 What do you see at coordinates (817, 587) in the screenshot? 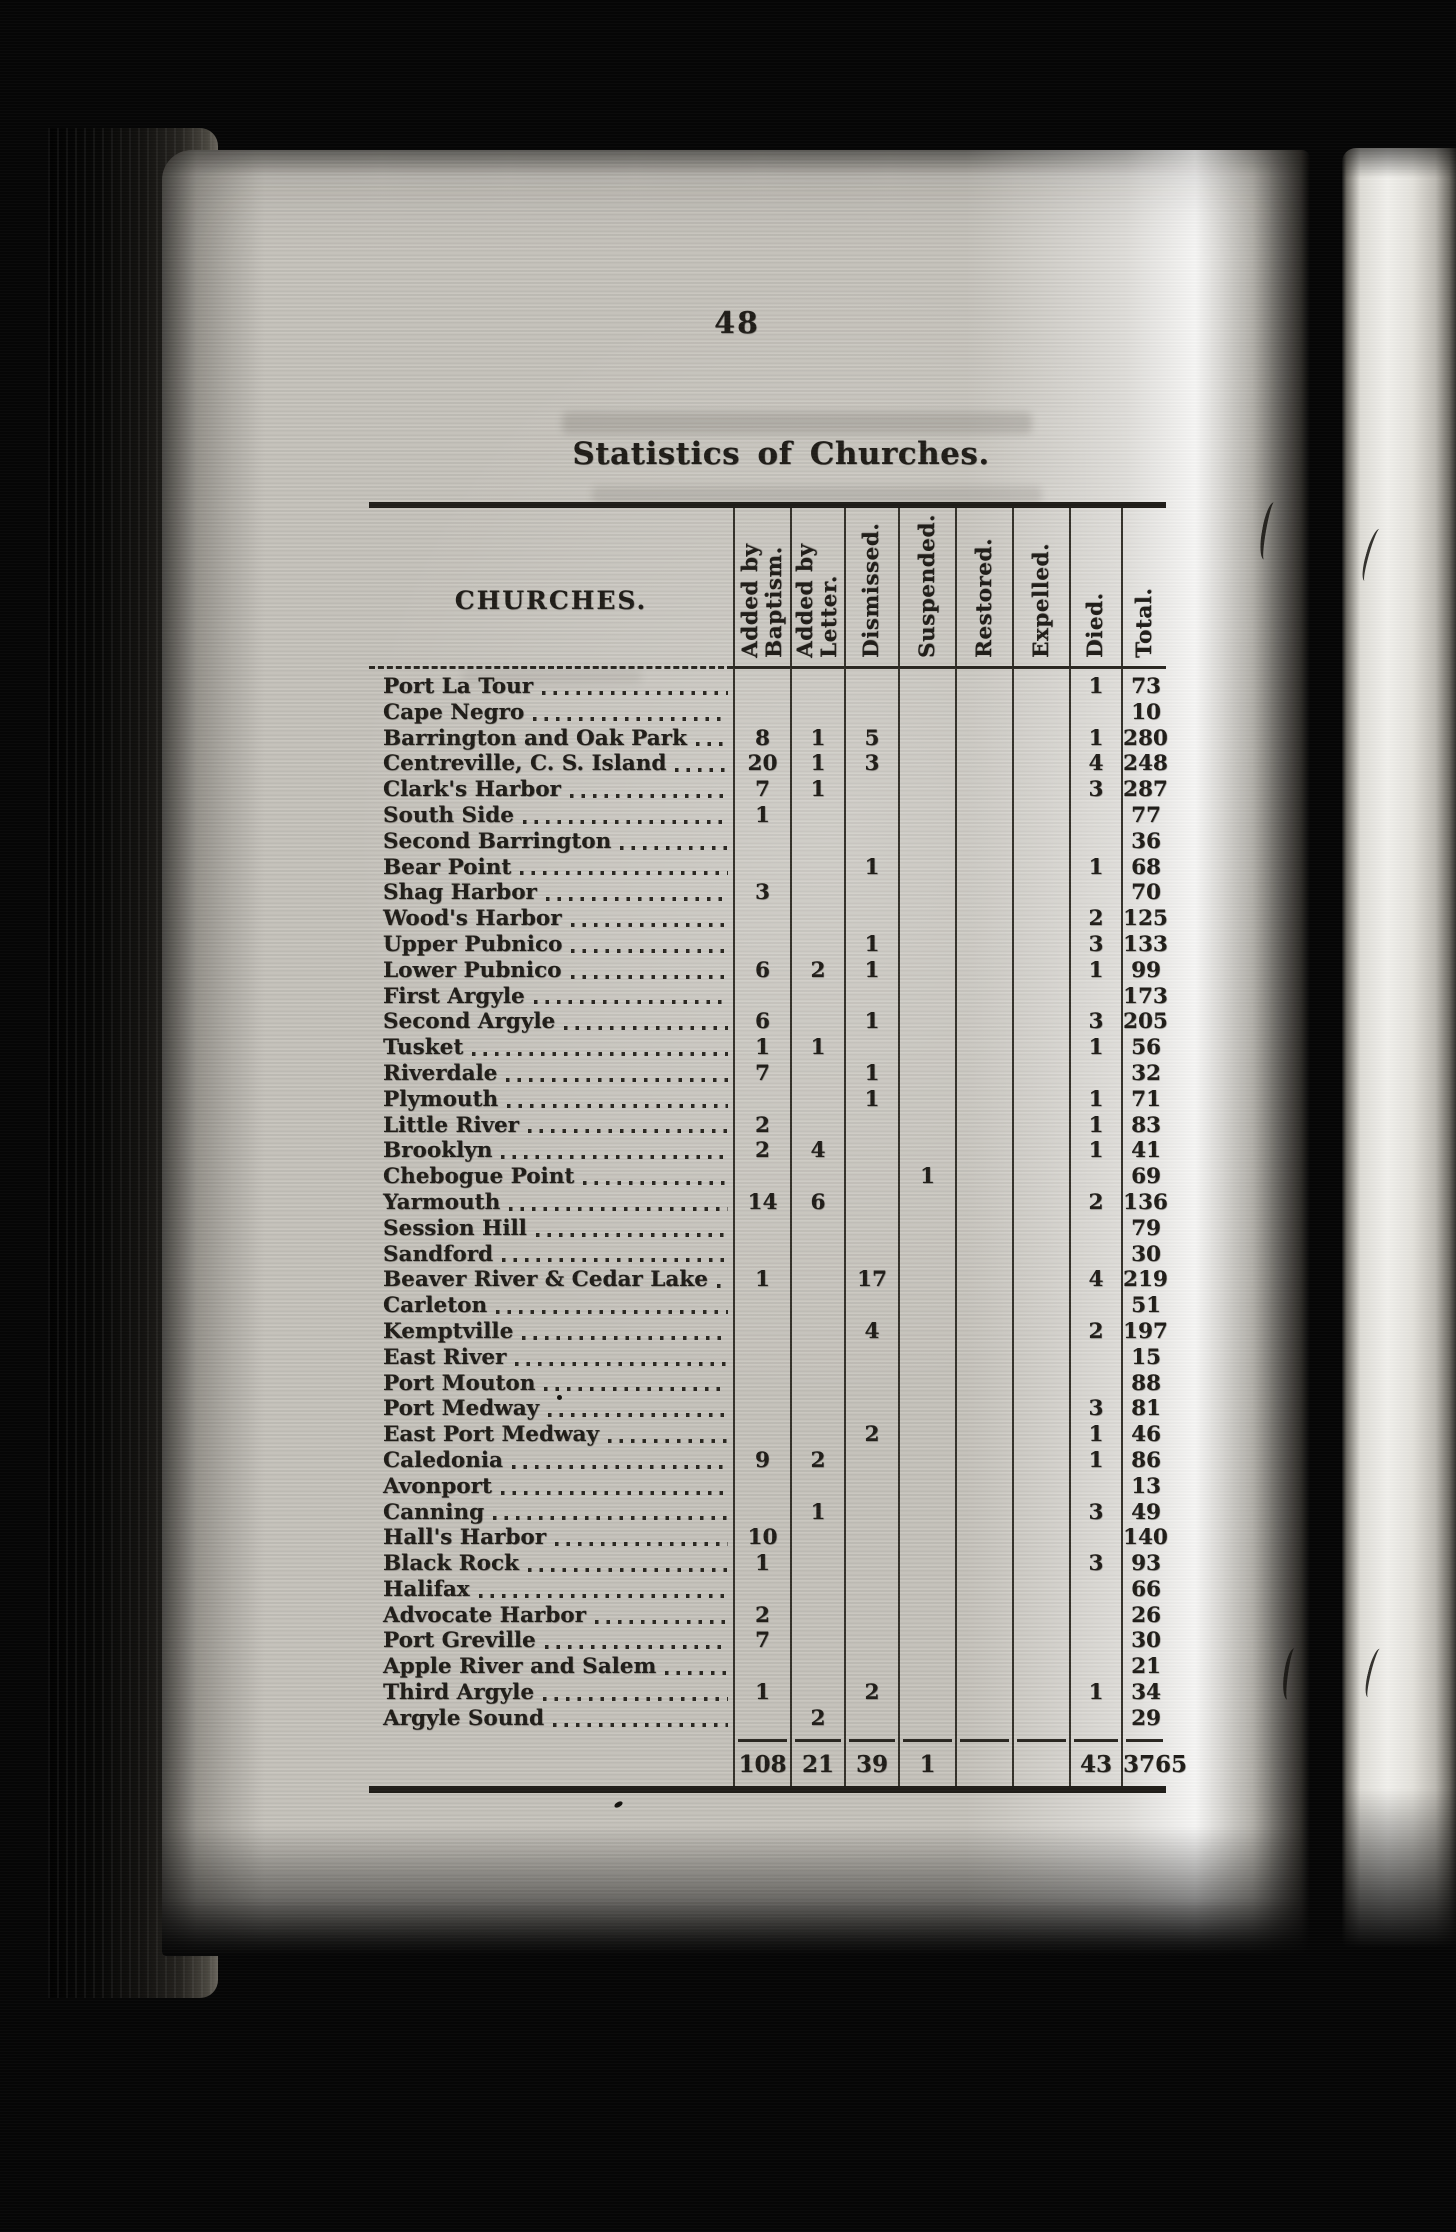
I see `column-header-added-by-letter: Added by Letter.` at bounding box center [817, 587].